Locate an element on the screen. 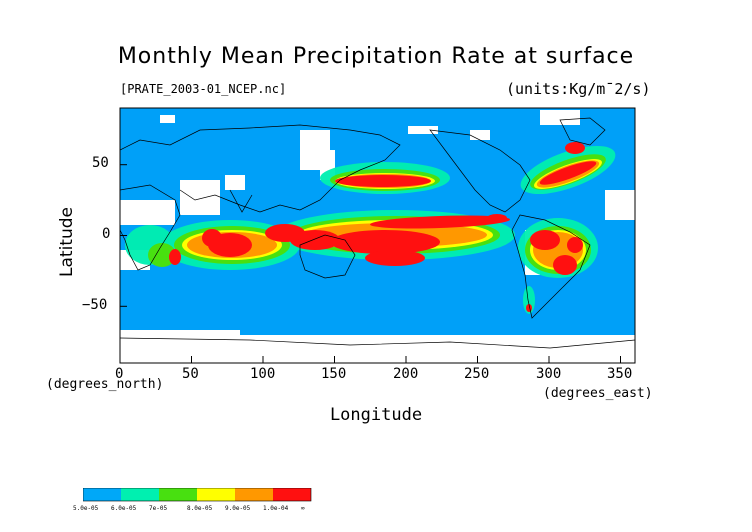 This screenshot has height=532, width=752. y-tick-0: 0 is located at coordinates (106, 234).